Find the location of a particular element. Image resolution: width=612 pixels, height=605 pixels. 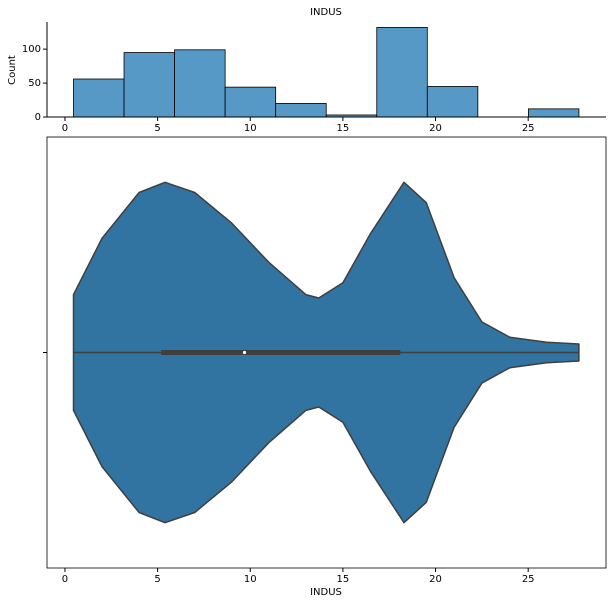

y-axis-label: Count is located at coordinates (12, 70).